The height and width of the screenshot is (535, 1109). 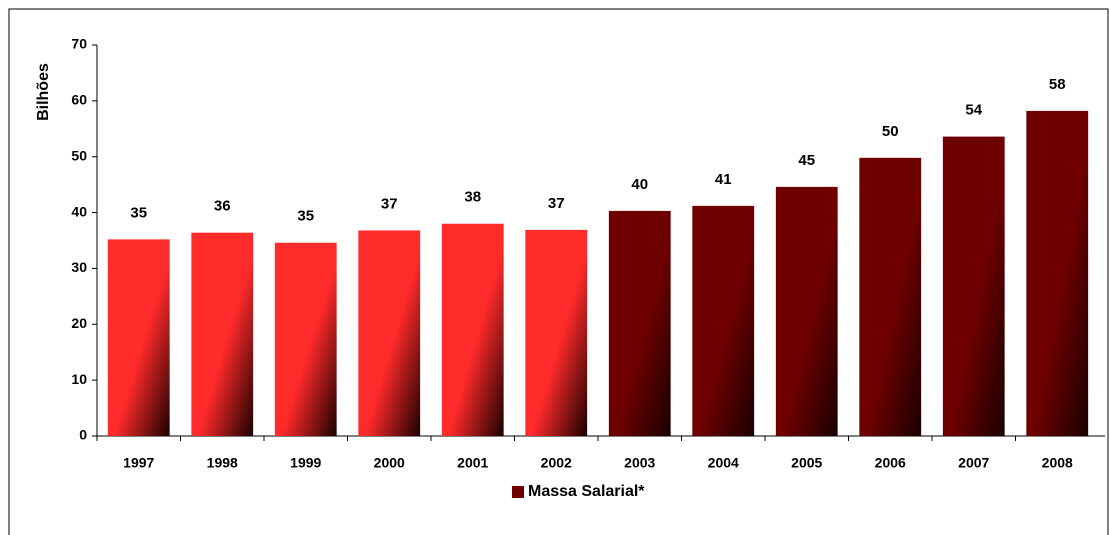 What do you see at coordinates (389, 463) in the screenshot?
I see `x-tick-label: 2000` at bounding box center [389, 463].